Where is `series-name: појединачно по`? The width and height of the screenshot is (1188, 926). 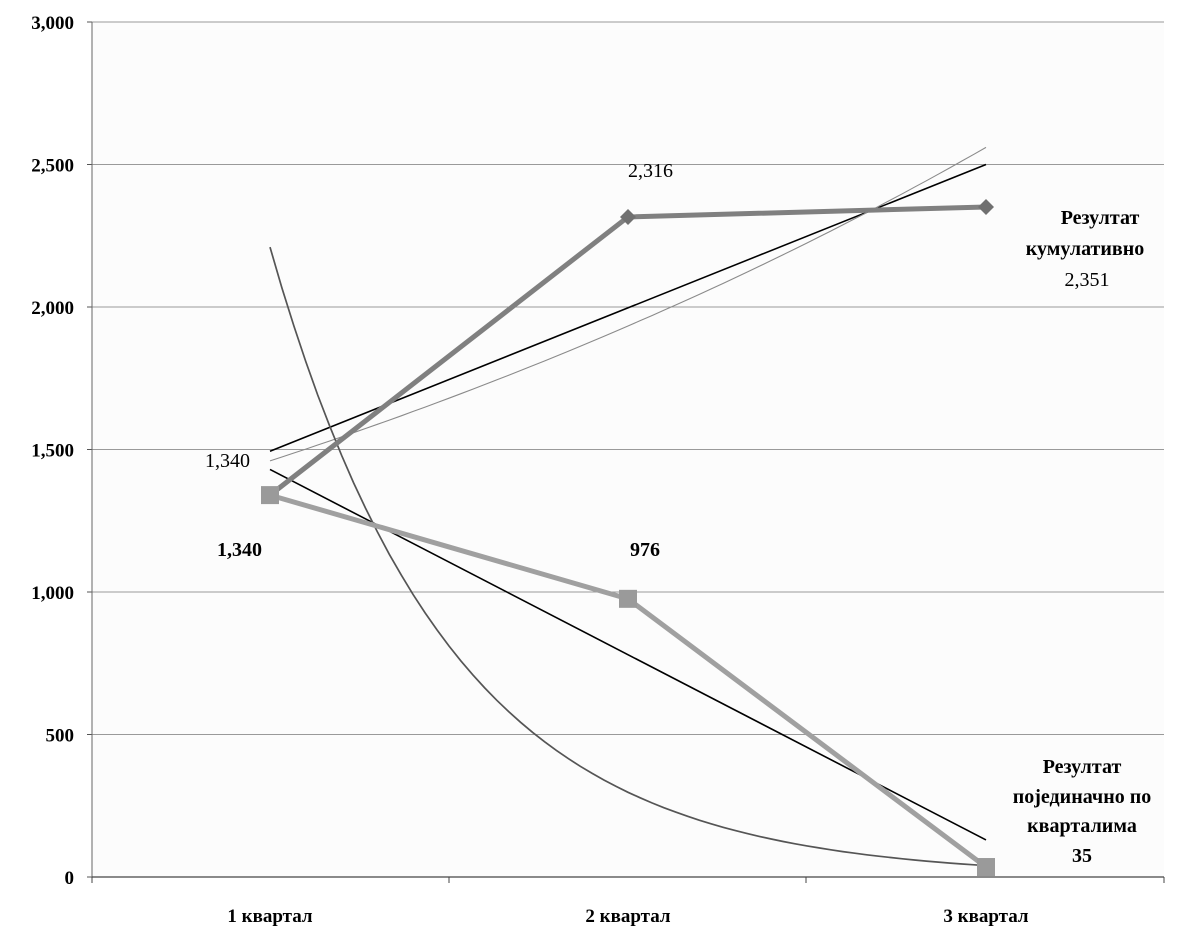
series-name: појединачно по is located at coordinates (1082, 797).